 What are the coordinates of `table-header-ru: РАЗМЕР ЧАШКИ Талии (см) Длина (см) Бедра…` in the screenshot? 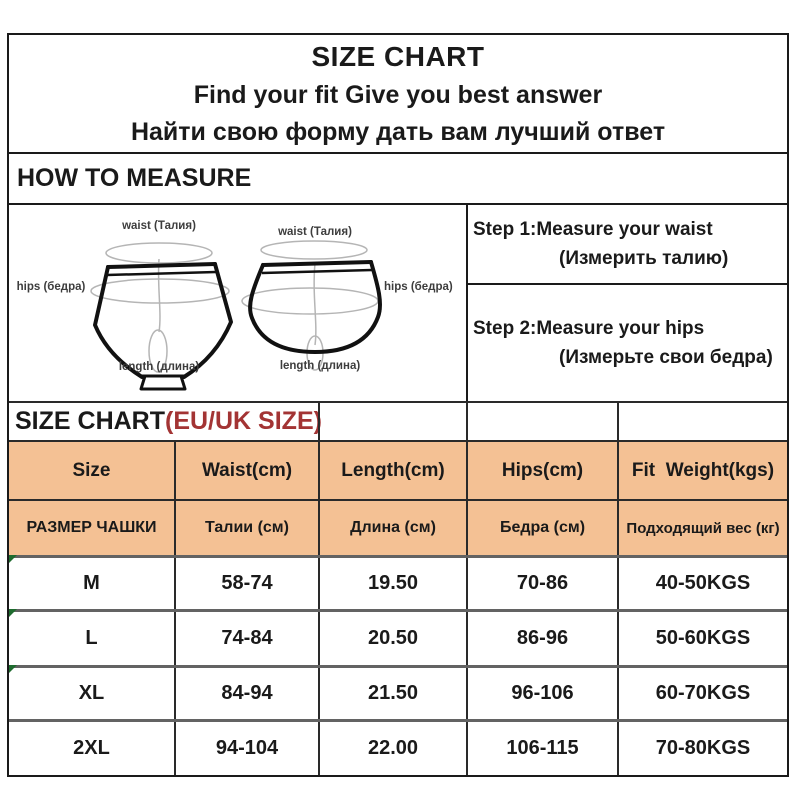 It's located at (398, 527).